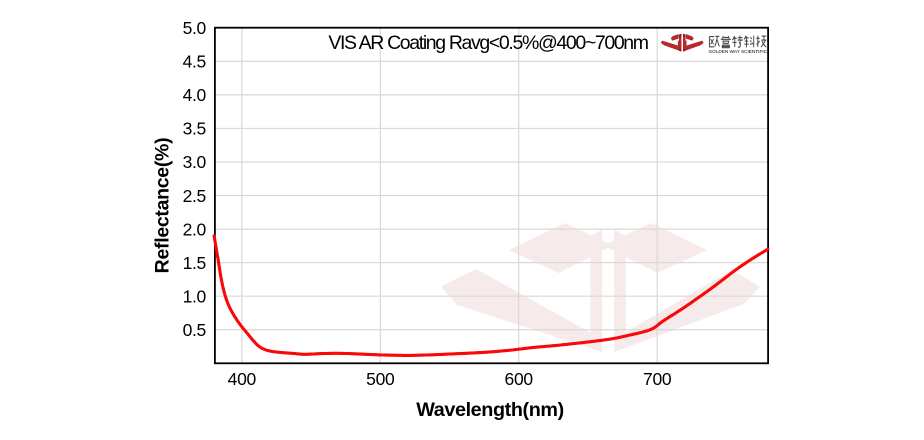 This screenshot has height=440, width=924. Describe the element at coordinates (194, 62) in the screenshot. I see `svg-text: 4.5` at that location.